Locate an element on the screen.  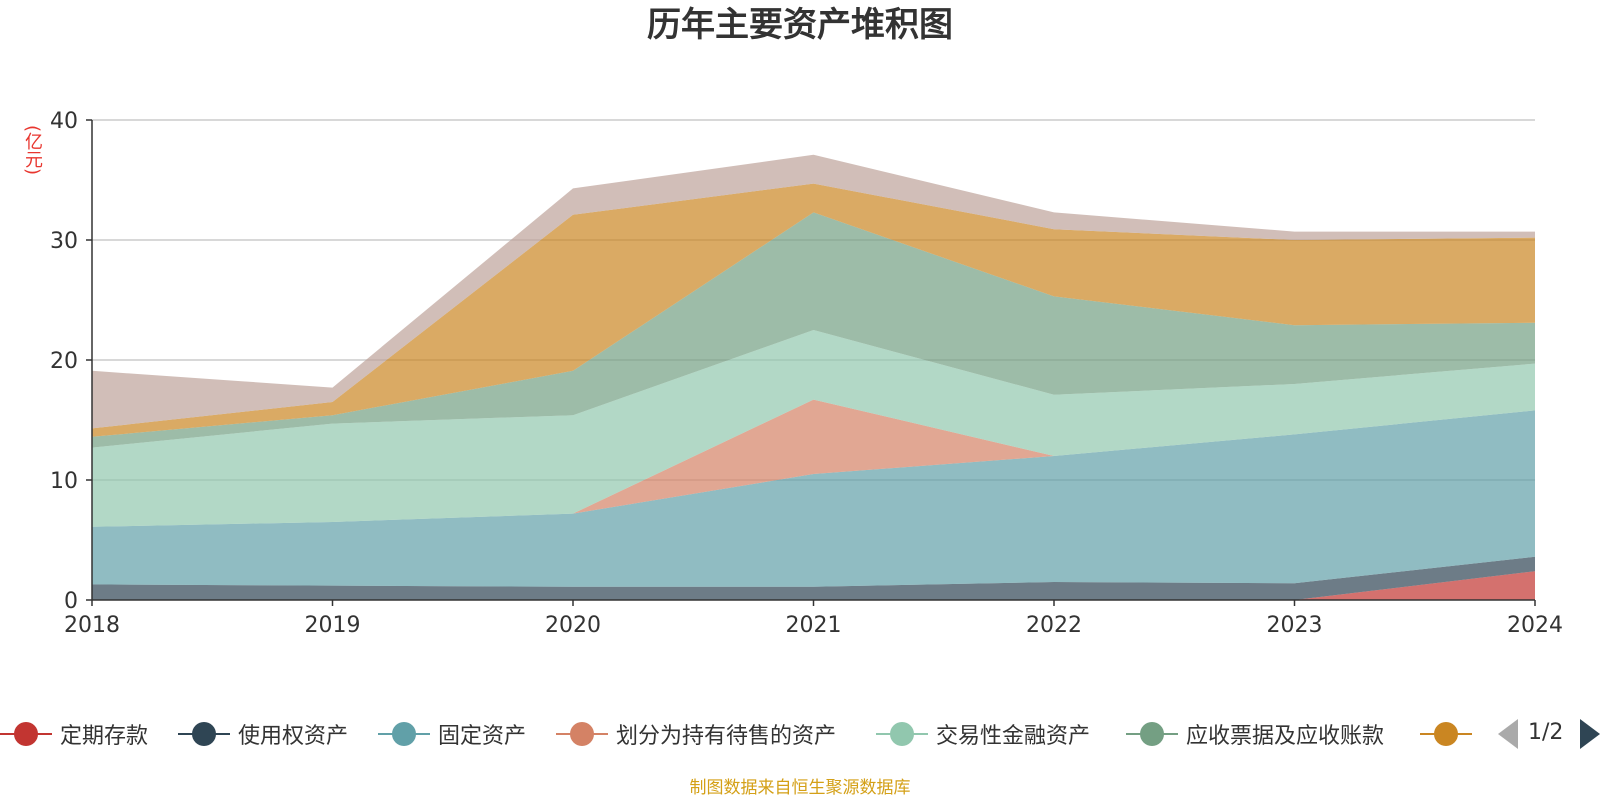
legend-page-indicator: 1/2 is located at coordinates (1546, 732).